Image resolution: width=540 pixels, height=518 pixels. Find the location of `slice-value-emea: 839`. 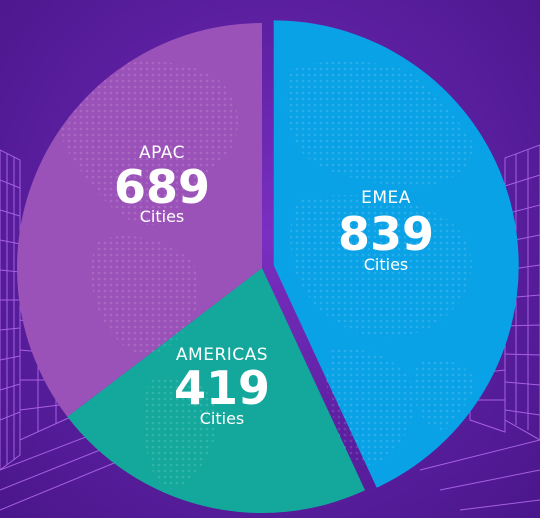

slice-value-emea: 839 is located at coordinates (386, 234).